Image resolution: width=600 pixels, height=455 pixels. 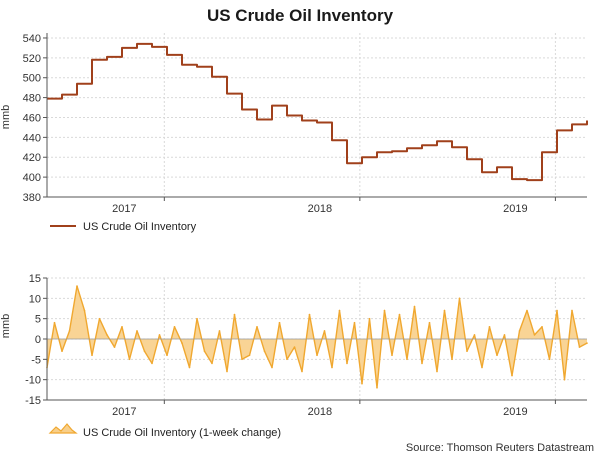 What do you see at coordinates (182, 433) in the screenshot?
I see `bottom-legend-label: US Crude Oil Inventory (1-week change)` at bounding box center [182, 433].